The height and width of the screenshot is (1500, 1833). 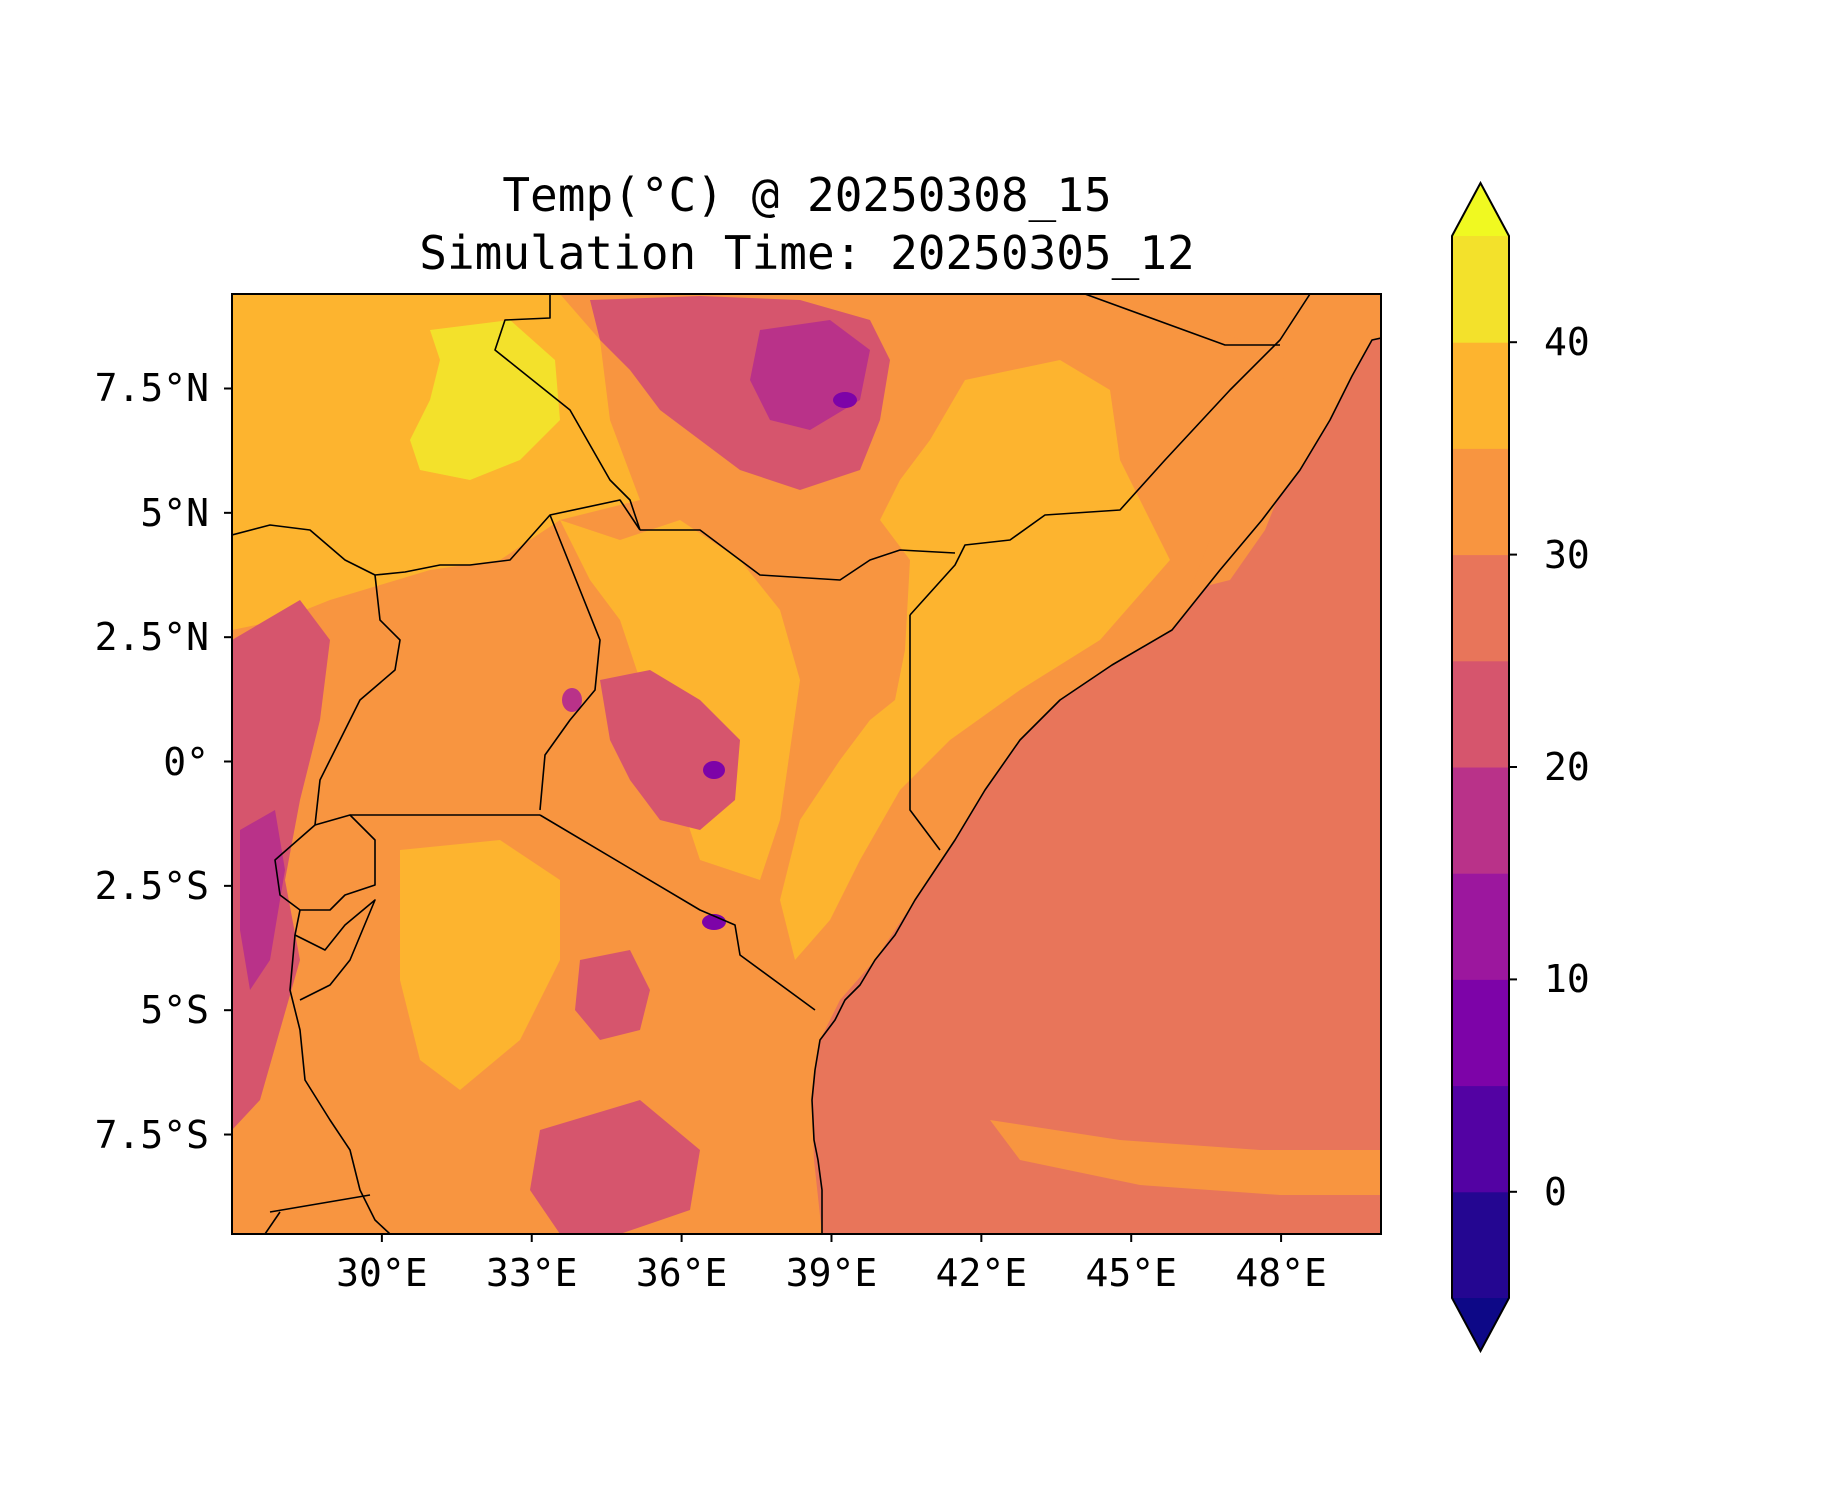 I want to click on map-subtitle: Simulation Time: 20250305_12, so click(x=807, y=253).